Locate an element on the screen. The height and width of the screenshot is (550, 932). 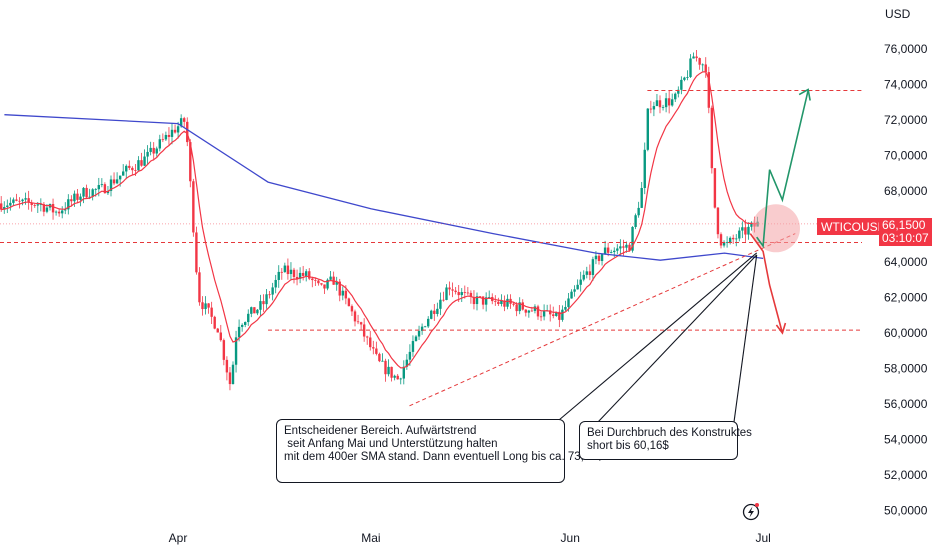
lightning-icon is located at coordinates (751, 512).